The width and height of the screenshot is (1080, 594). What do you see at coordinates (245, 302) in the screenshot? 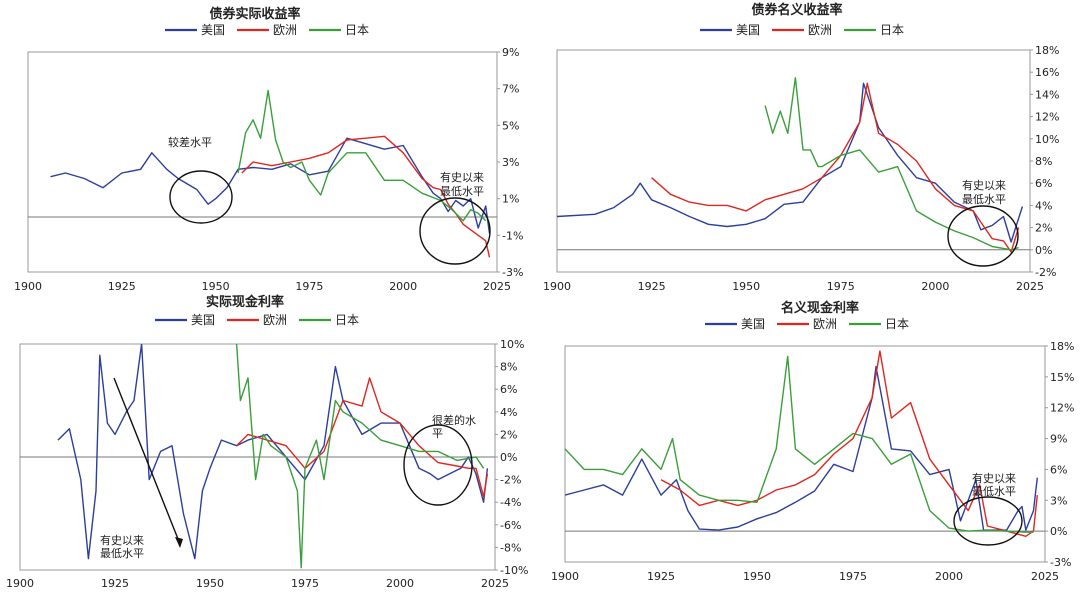
I see `chart-title: 实际现金利率` at bounding box center [245, 302].